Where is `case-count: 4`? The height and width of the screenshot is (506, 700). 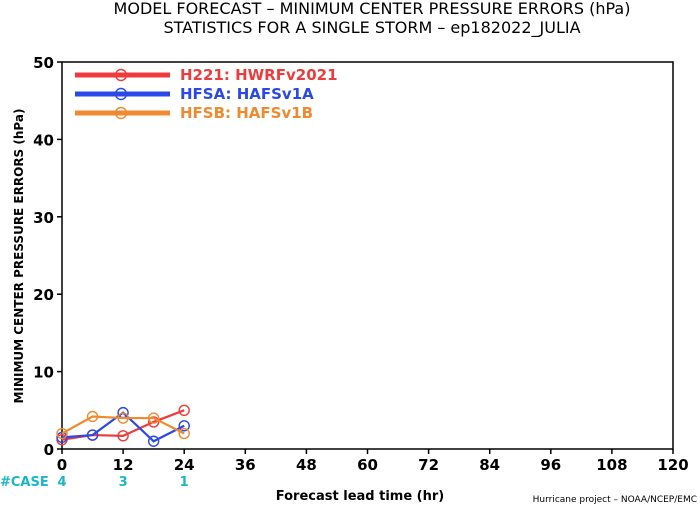
case-count: 4 is located at coordinates (61, 482).